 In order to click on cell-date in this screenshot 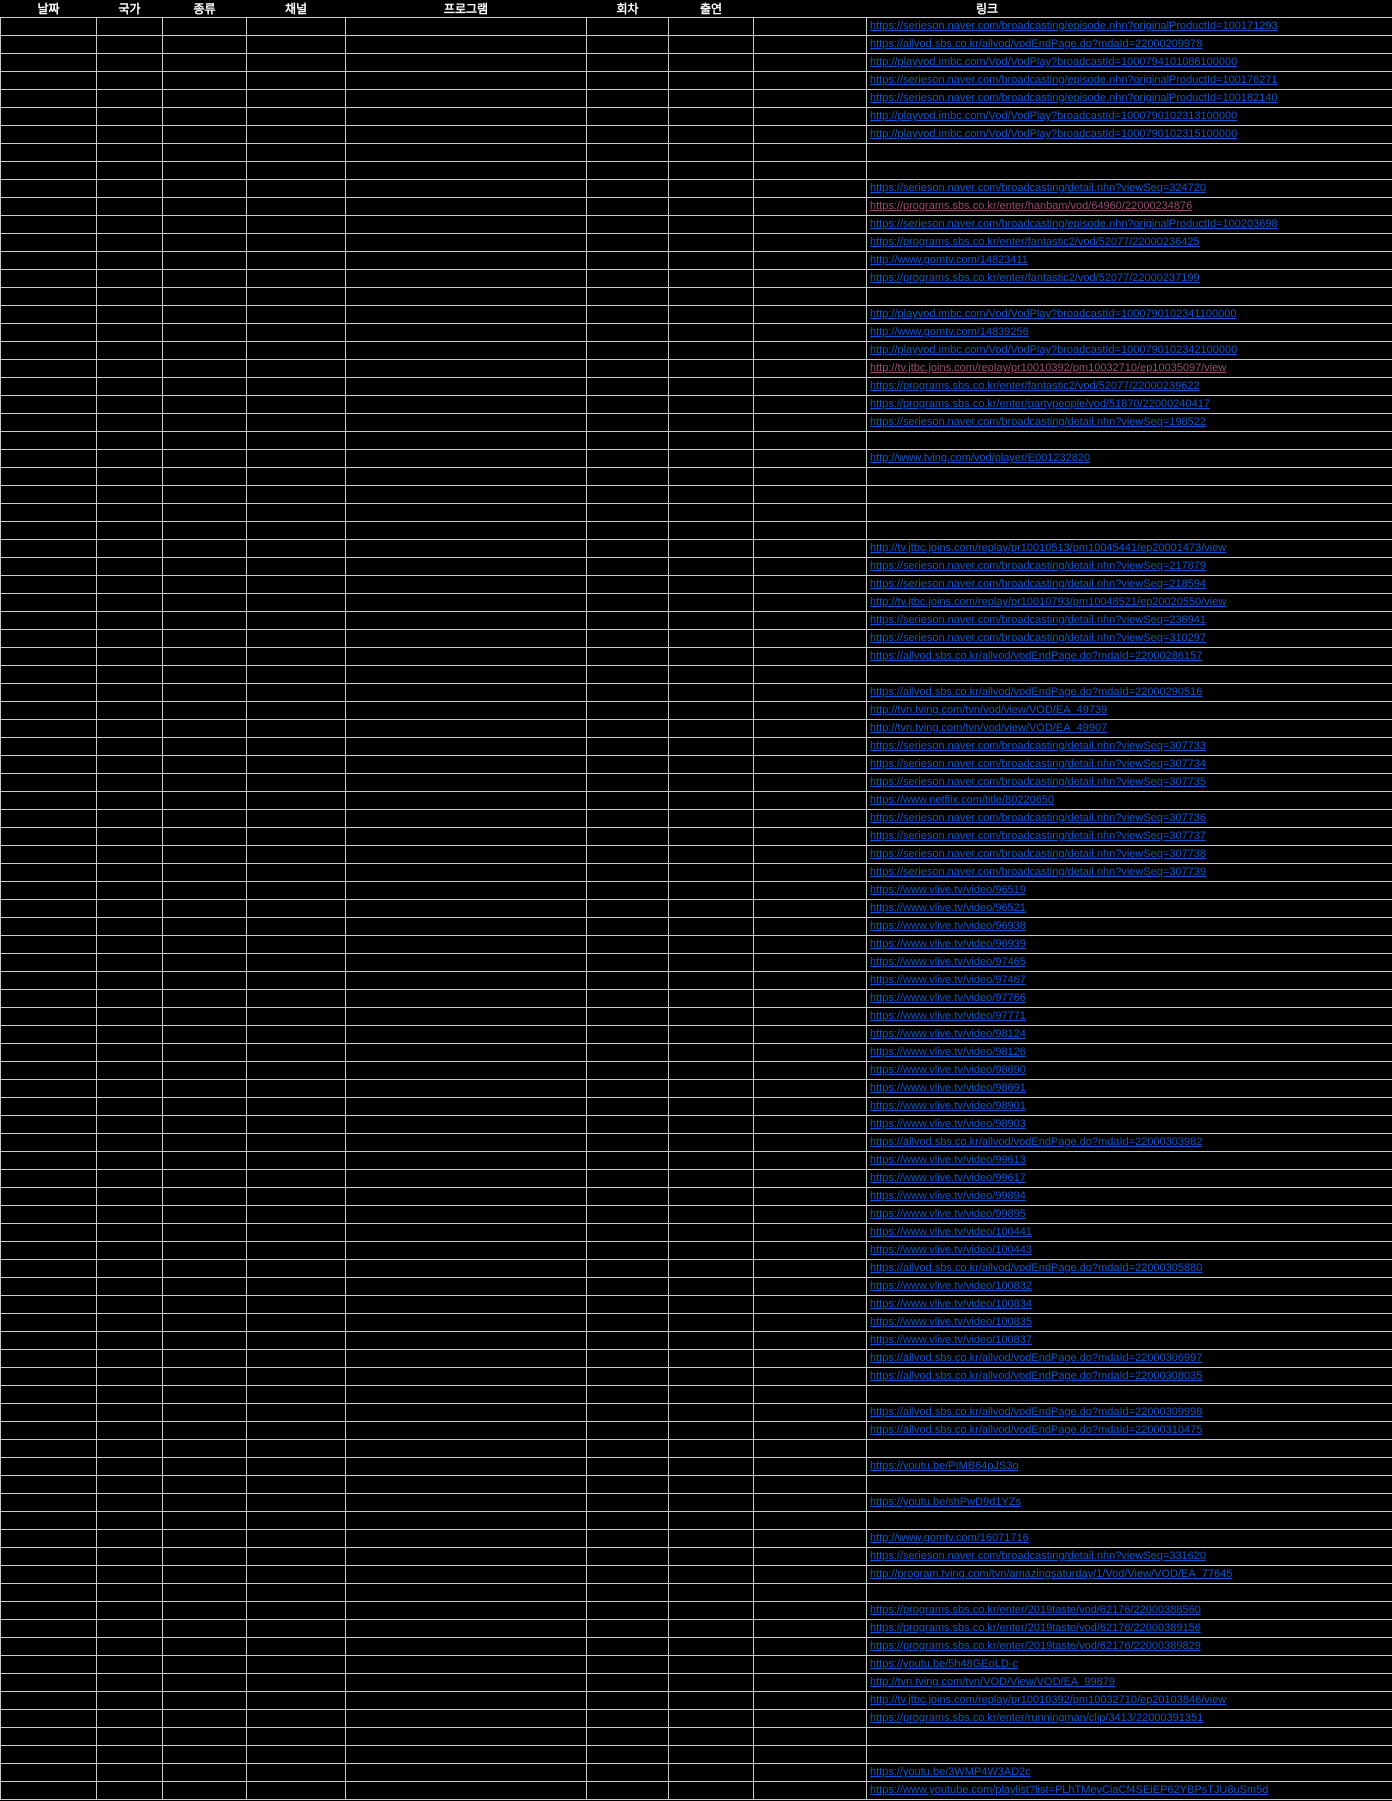, I will do `click(48, 1286)`.